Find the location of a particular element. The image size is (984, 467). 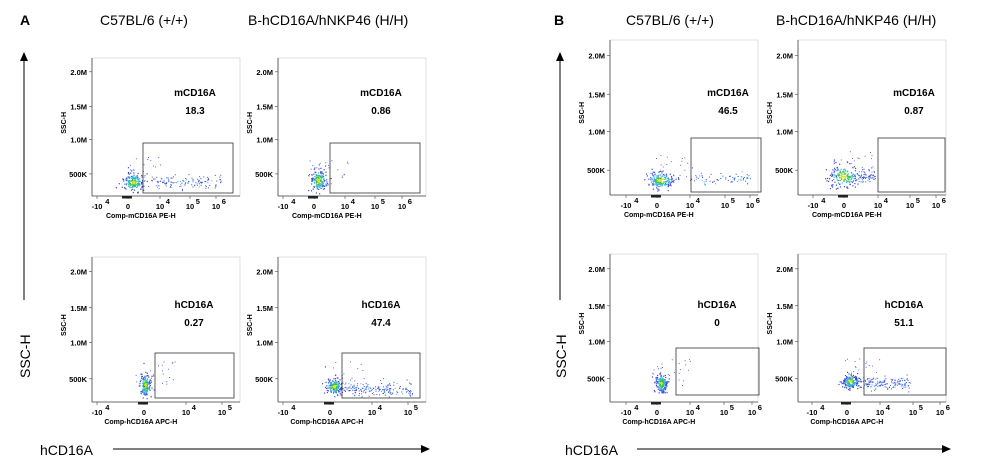

x-tick-label: 10 is located at coordinates (878, 205).